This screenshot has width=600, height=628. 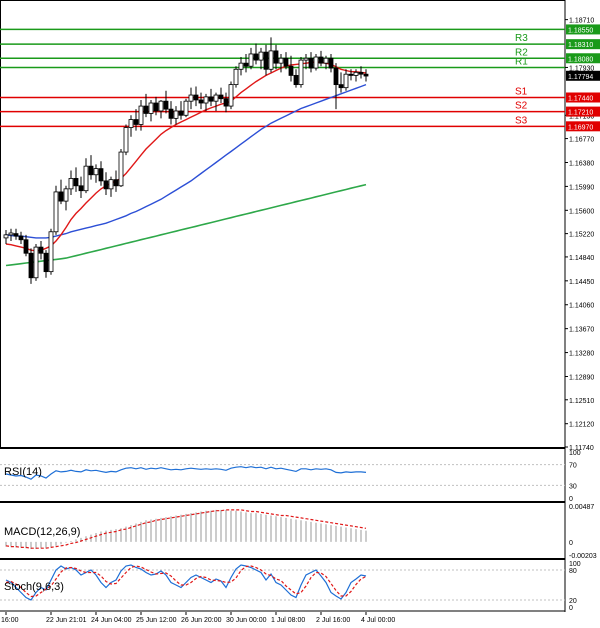 What do you see at coordinates (580, 127) in the screenshot?
I see `price-tag-s3: 1.16970` at bounding box center [580, 127].